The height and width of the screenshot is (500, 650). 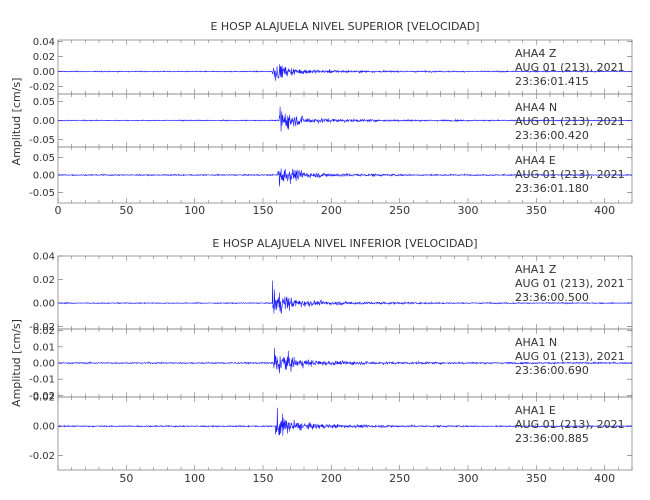 What do you see at coordinates (552, 135) in the screenshot?
I see `trace-time-label: 23:36:00.420` at bounding box center [552, 135].